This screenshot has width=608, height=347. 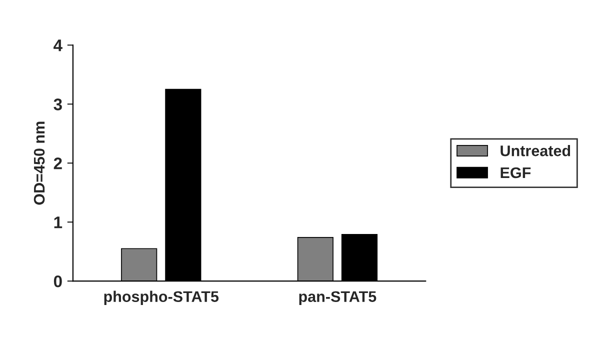 I want to click on legend-label: Untreated, so click(x=535, y=150).